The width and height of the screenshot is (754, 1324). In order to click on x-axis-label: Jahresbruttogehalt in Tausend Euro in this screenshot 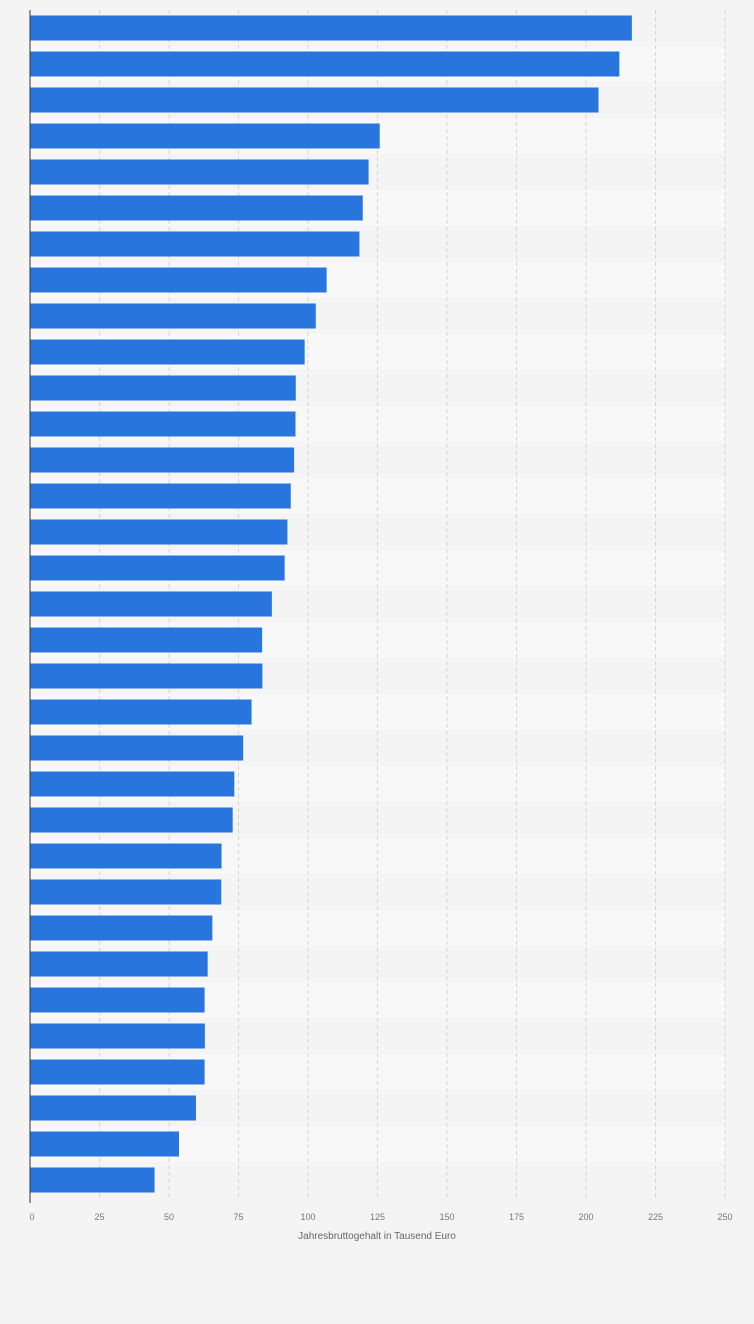, I will do `click(377, 1236)`.